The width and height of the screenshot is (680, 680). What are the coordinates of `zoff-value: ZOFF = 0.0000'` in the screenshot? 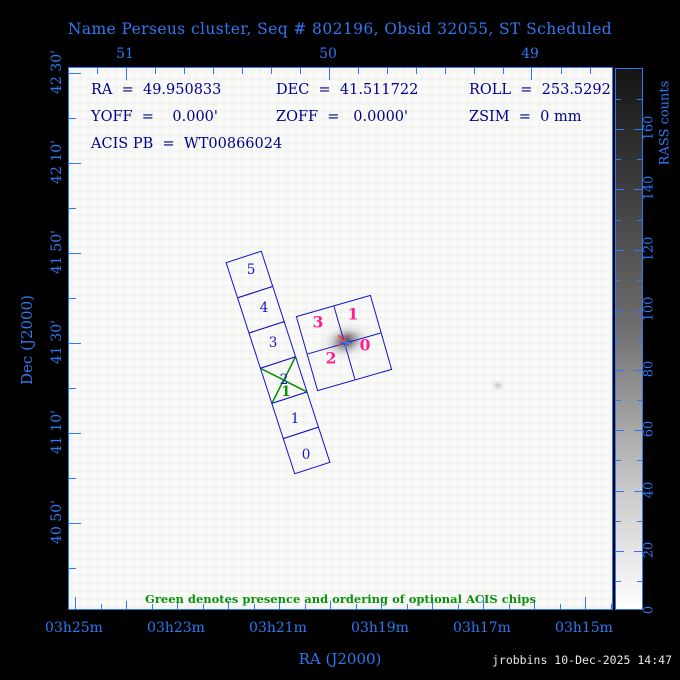 It's located at (342, 117).